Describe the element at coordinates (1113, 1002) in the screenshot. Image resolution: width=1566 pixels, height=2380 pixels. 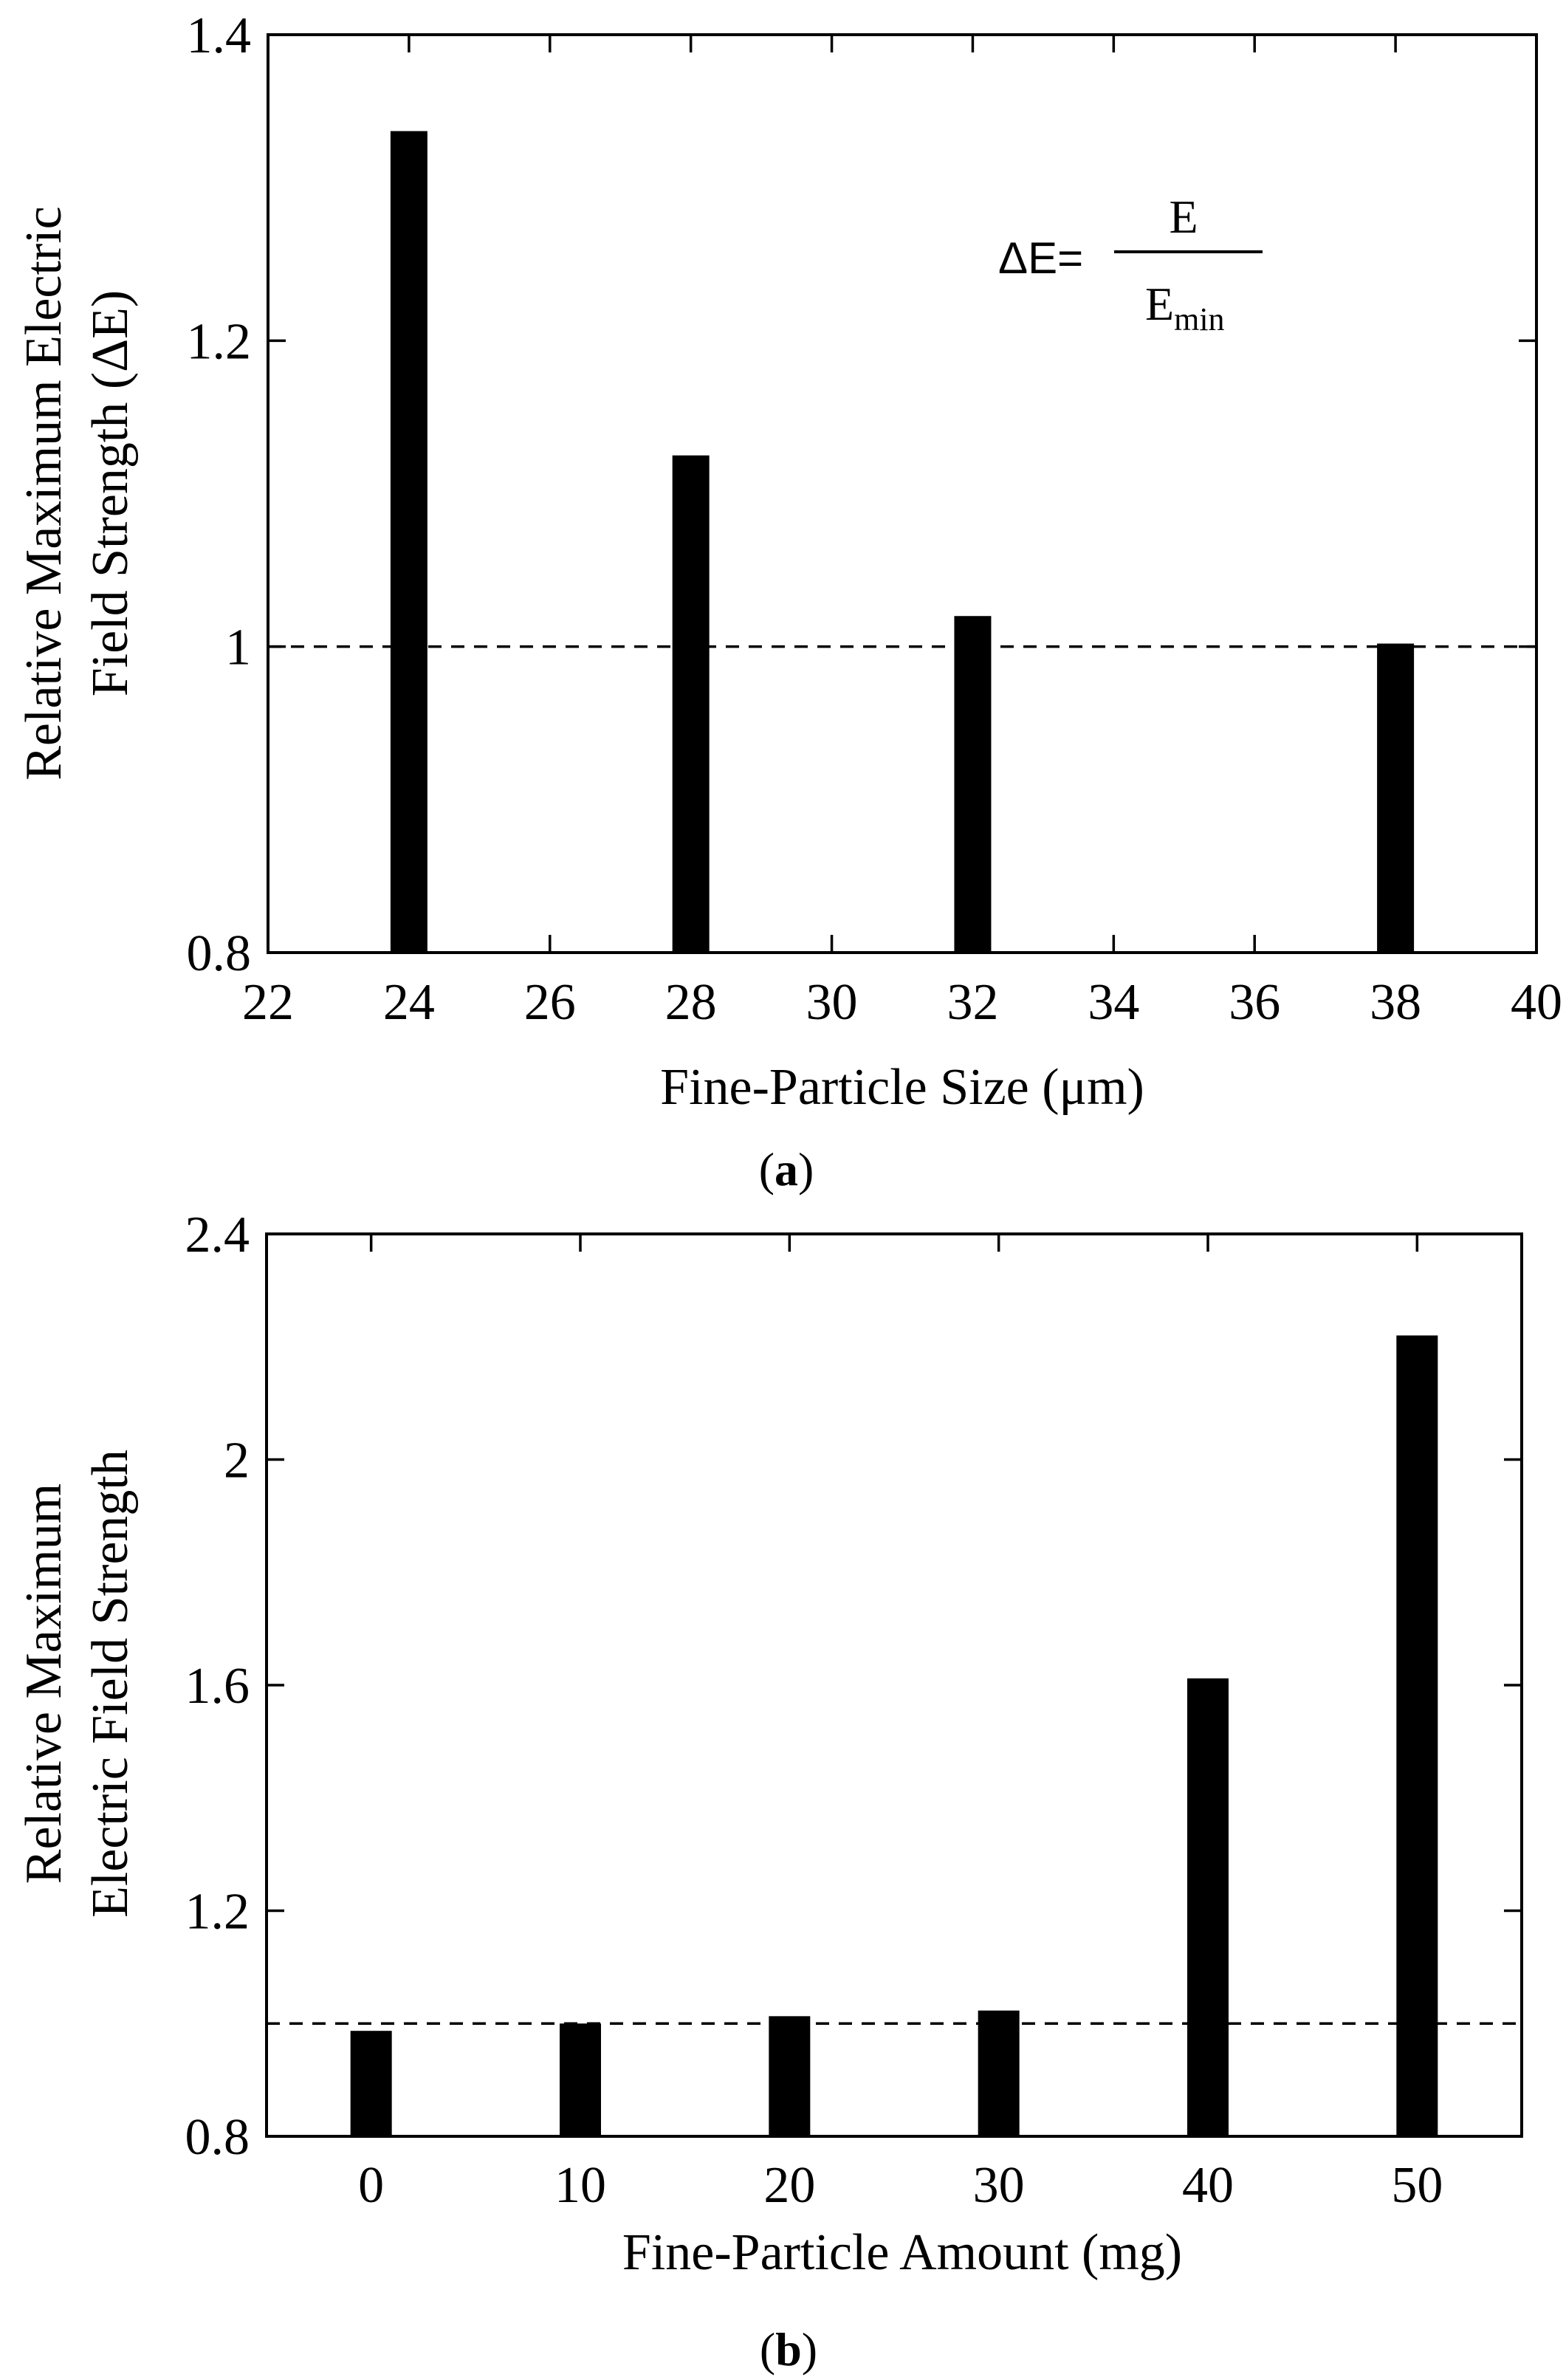
I see `x-tick-label-a-34: 34` at that location.